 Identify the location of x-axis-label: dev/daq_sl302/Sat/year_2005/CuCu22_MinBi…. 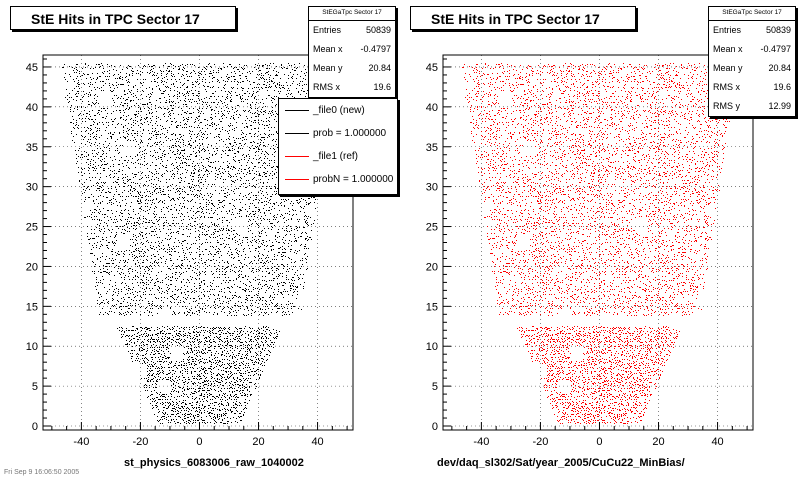
(561, 463).